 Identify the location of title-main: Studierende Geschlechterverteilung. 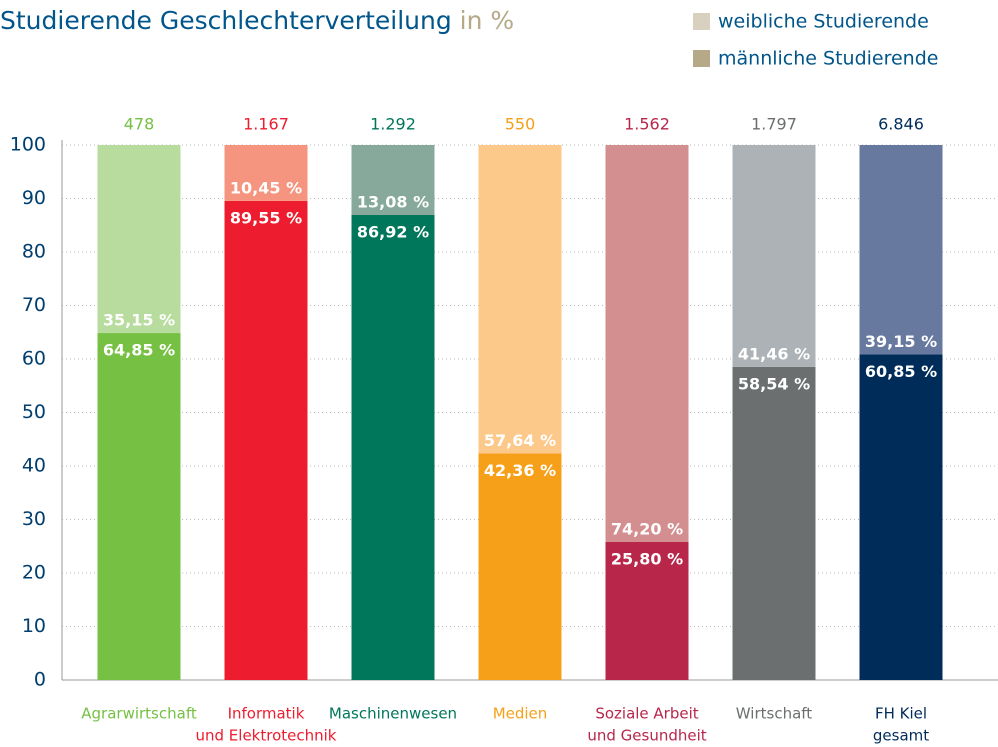
(226, 20).